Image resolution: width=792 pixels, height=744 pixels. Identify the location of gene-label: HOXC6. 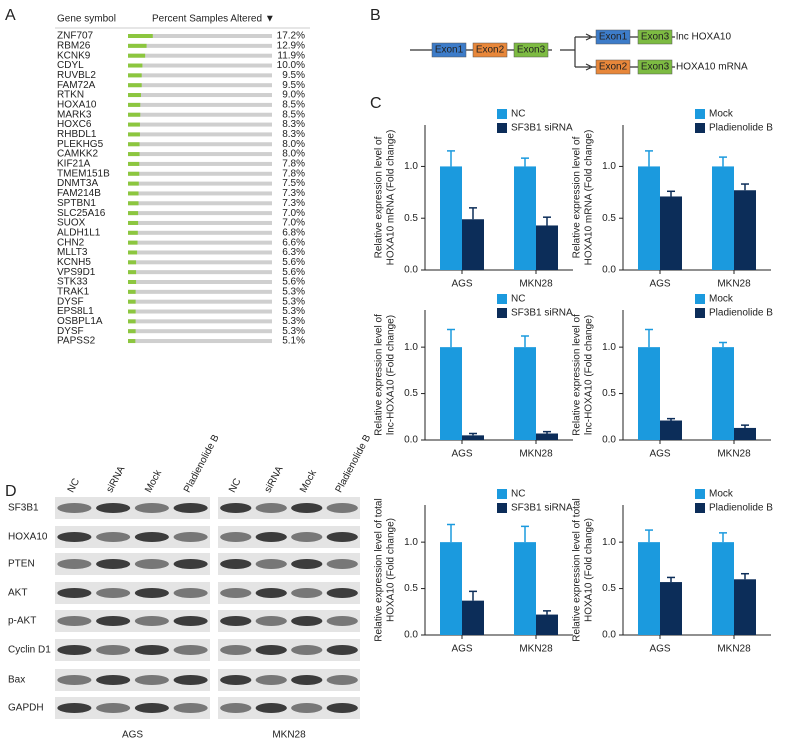
(74, 124).